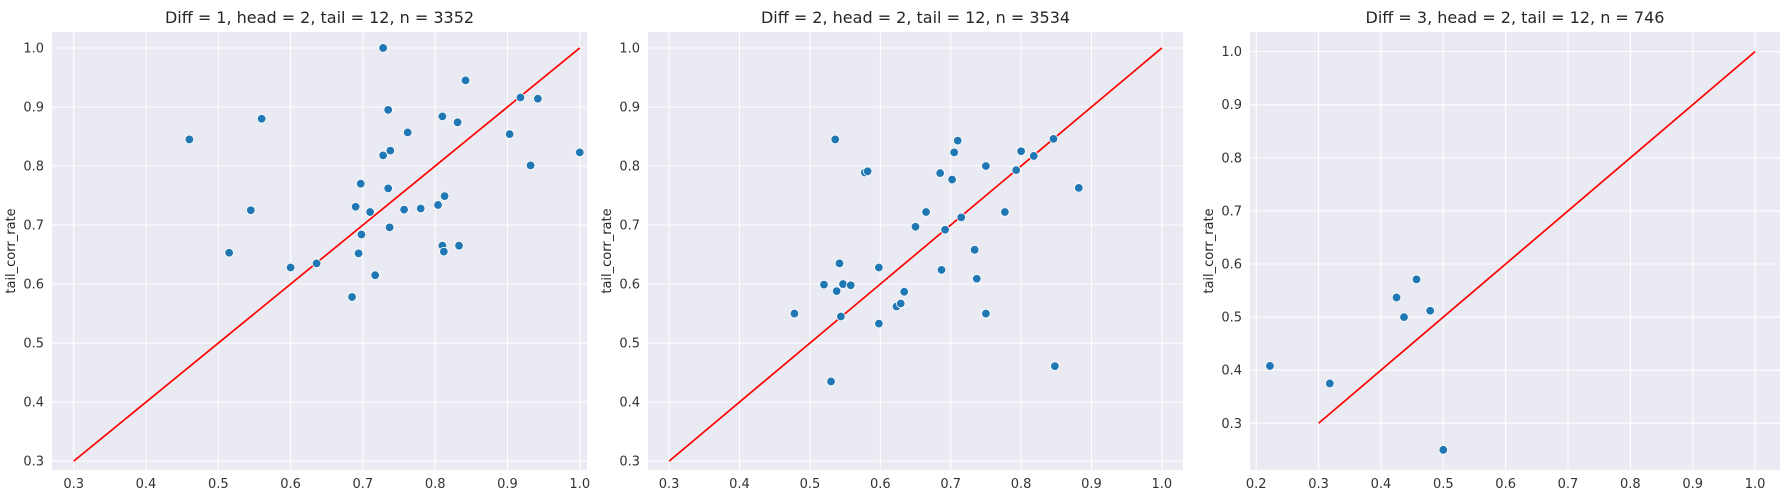 The image size is (1790, 490). I want to click on x-tick-label: 1.0, so click(579, 483).